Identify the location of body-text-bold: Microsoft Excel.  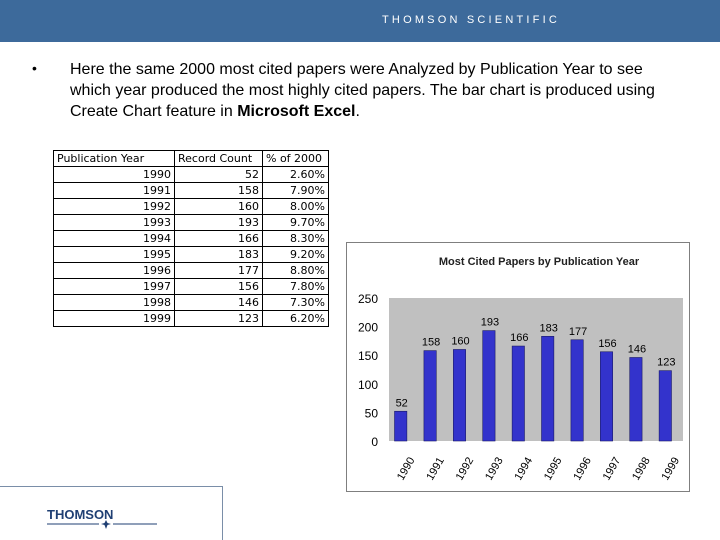
(296, 111).